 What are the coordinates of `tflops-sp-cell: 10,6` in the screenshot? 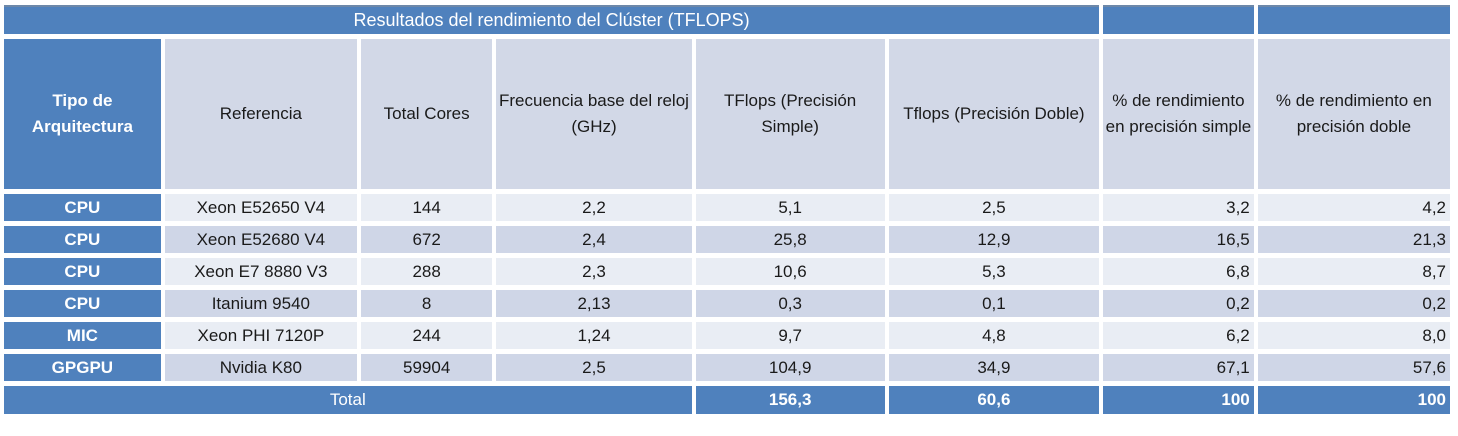 It's located at (790, 271).